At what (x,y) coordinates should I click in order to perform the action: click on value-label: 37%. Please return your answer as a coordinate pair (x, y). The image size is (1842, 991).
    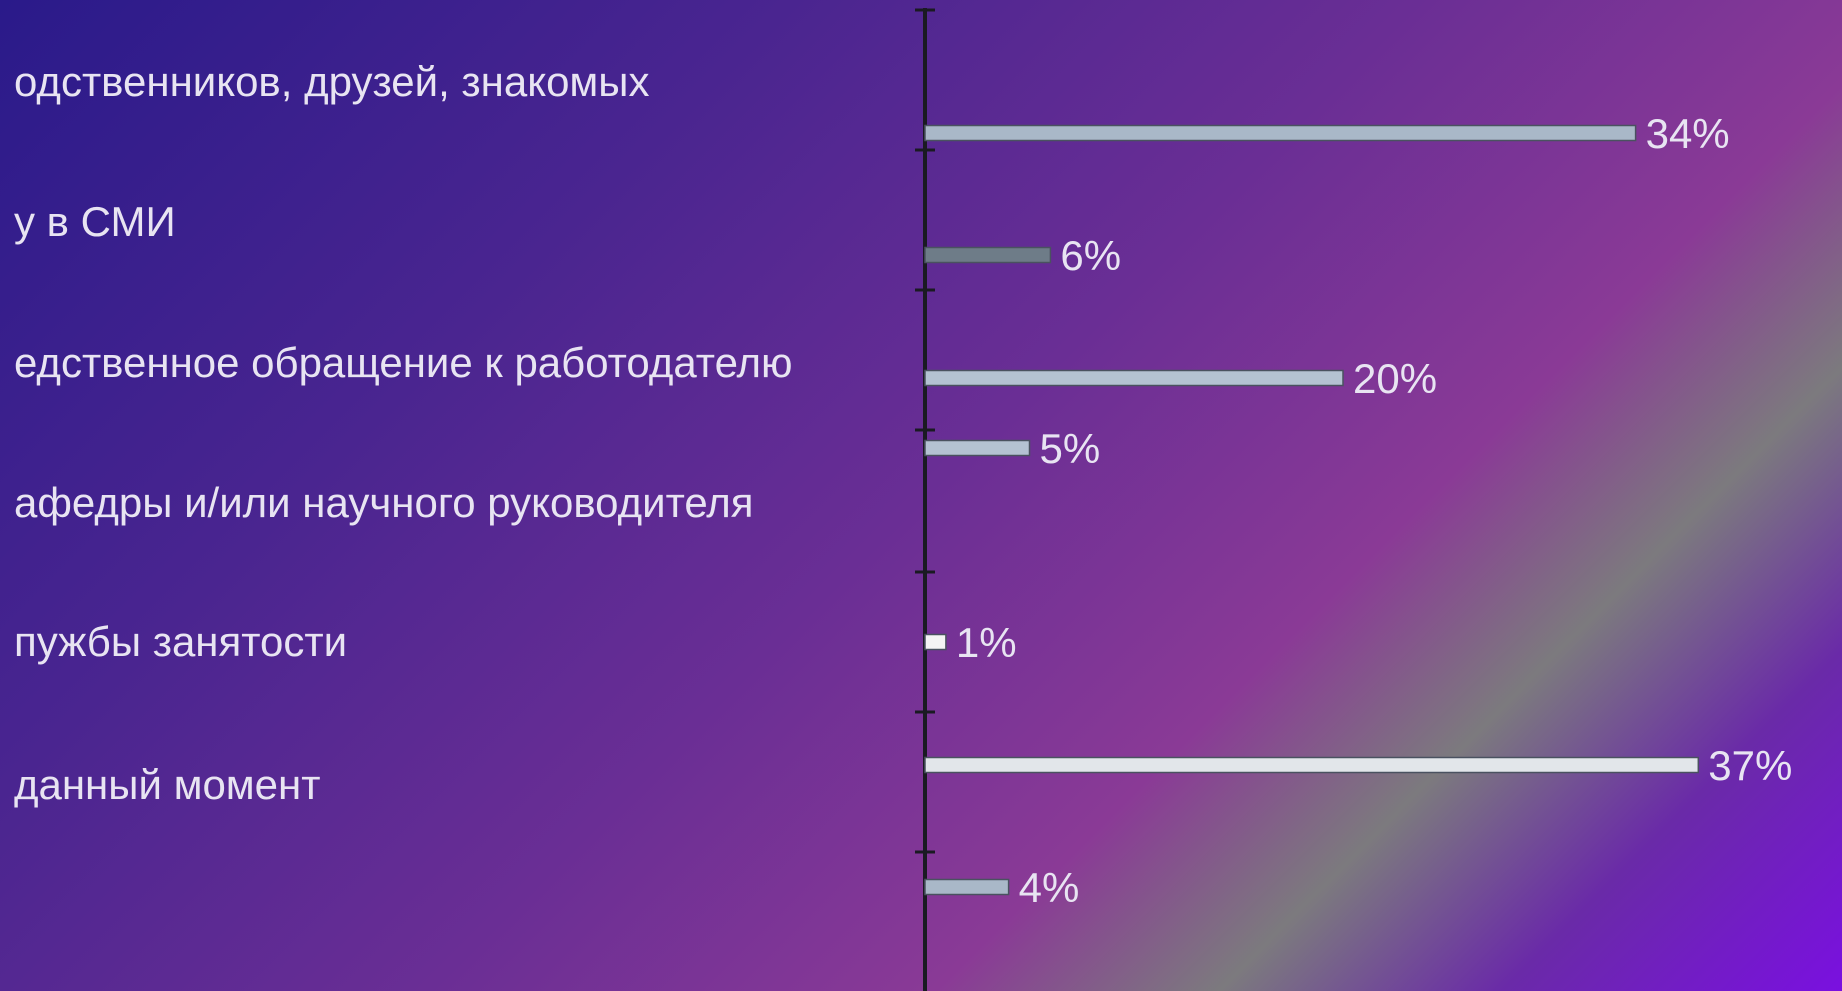
    Looking at the image, I should click on (1750, 765).